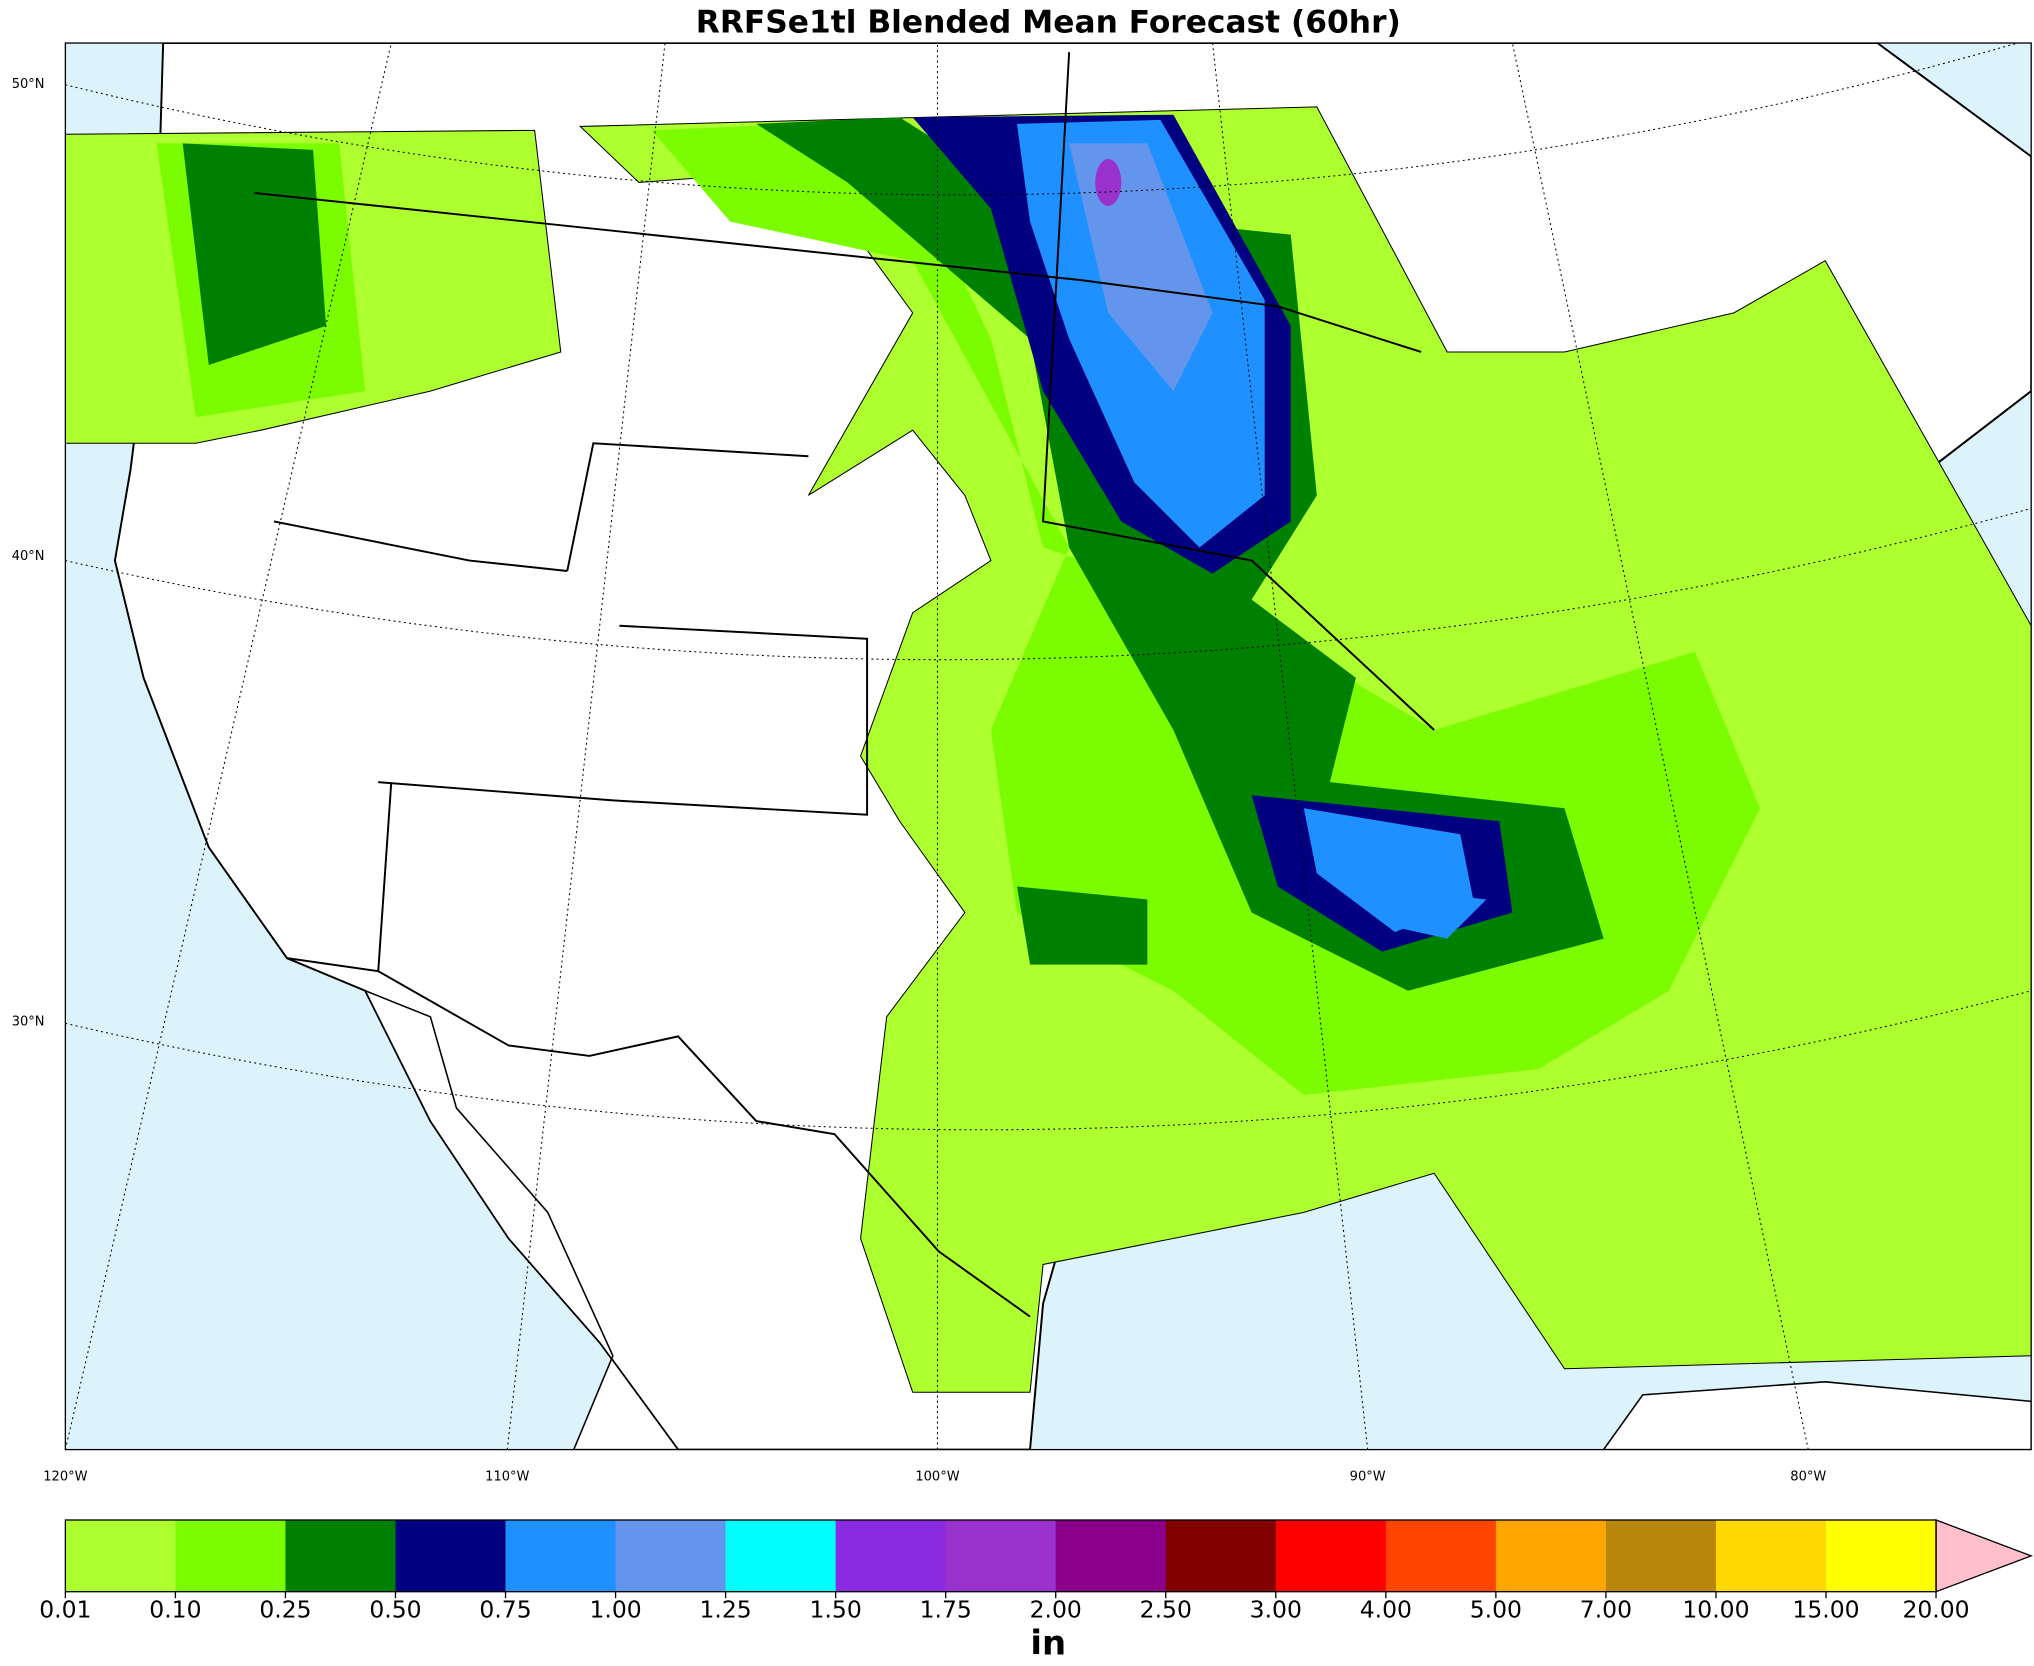  Describe the element at coordinates (1386, 1610) in the screenshot. I see `colorbar-tick-label: 4.00` at that location.